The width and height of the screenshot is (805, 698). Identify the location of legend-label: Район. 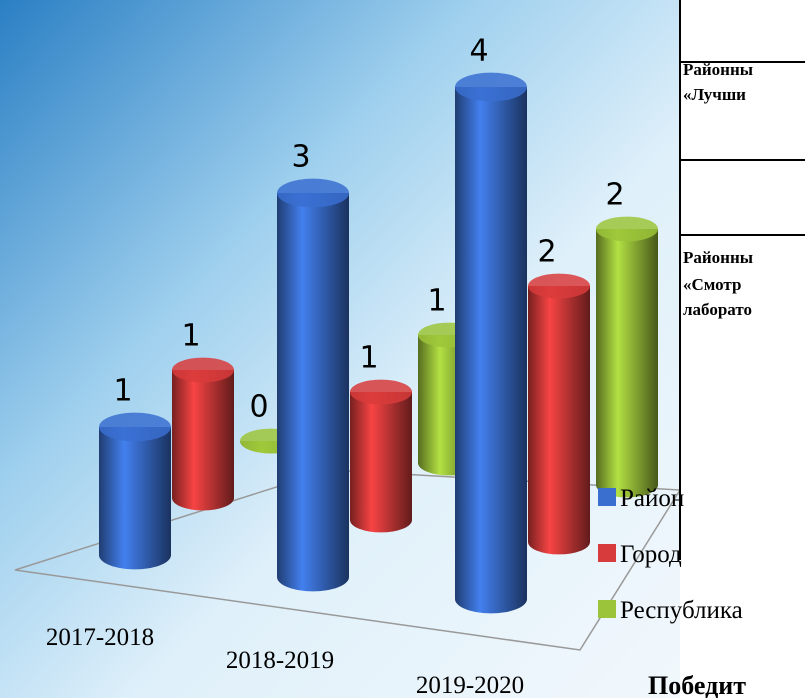
(652, 498).